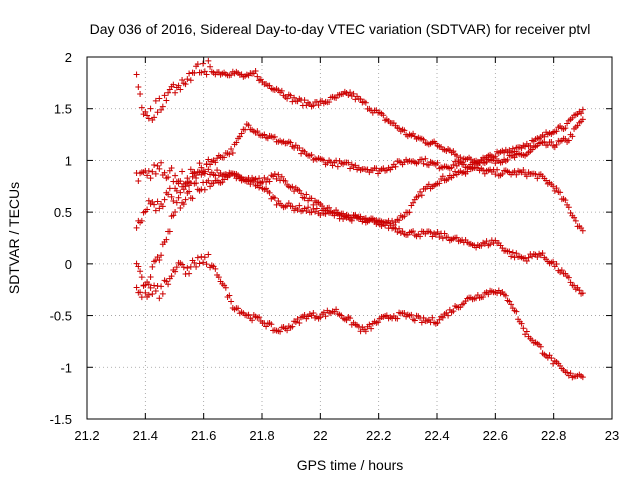 The height and width of the screenshot is (480, 640). I want to click on x-tick-label: 22.8, so click(553, 435).